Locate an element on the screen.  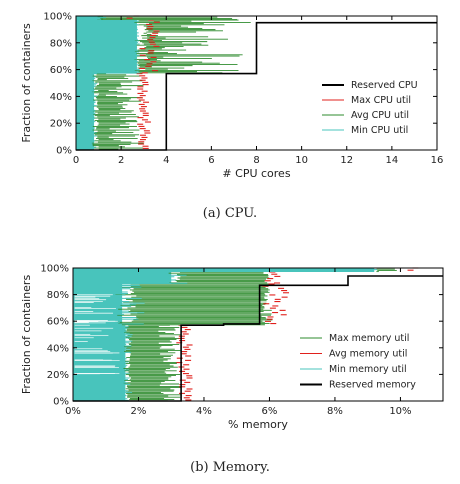
memory-y-tick-label: 20% is located at coordinates (58, 375).